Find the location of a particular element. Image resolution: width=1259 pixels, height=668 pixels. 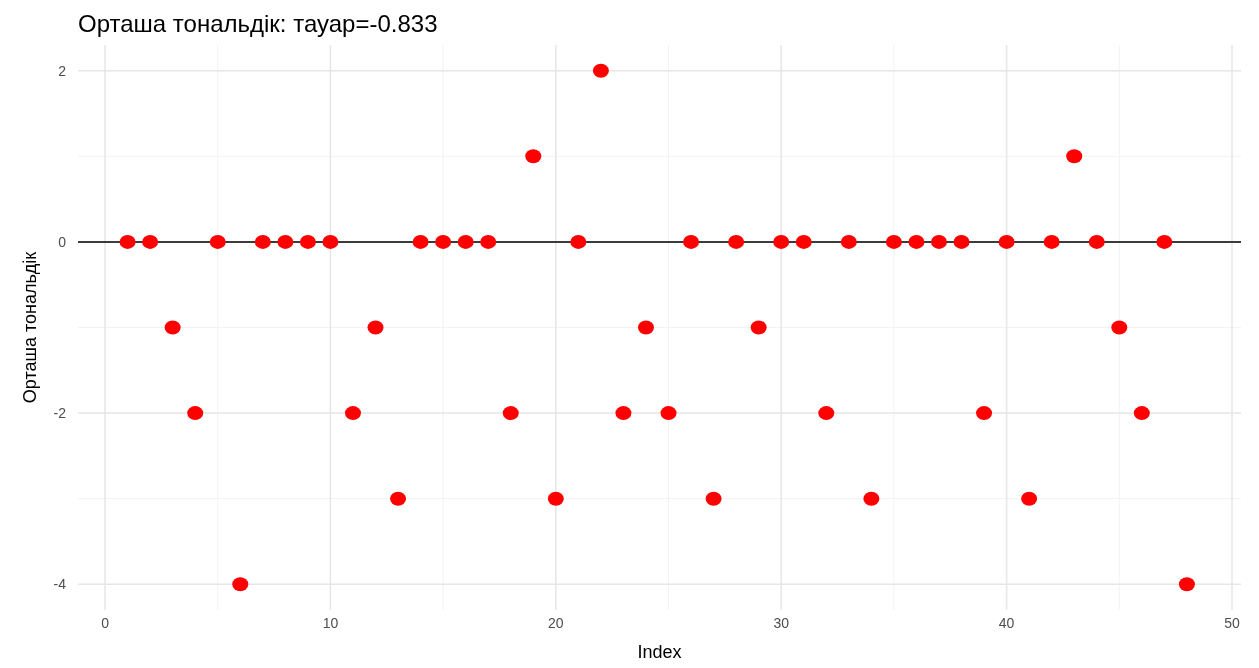

x-tick-label: 0 is located at coordinates (105, 623).